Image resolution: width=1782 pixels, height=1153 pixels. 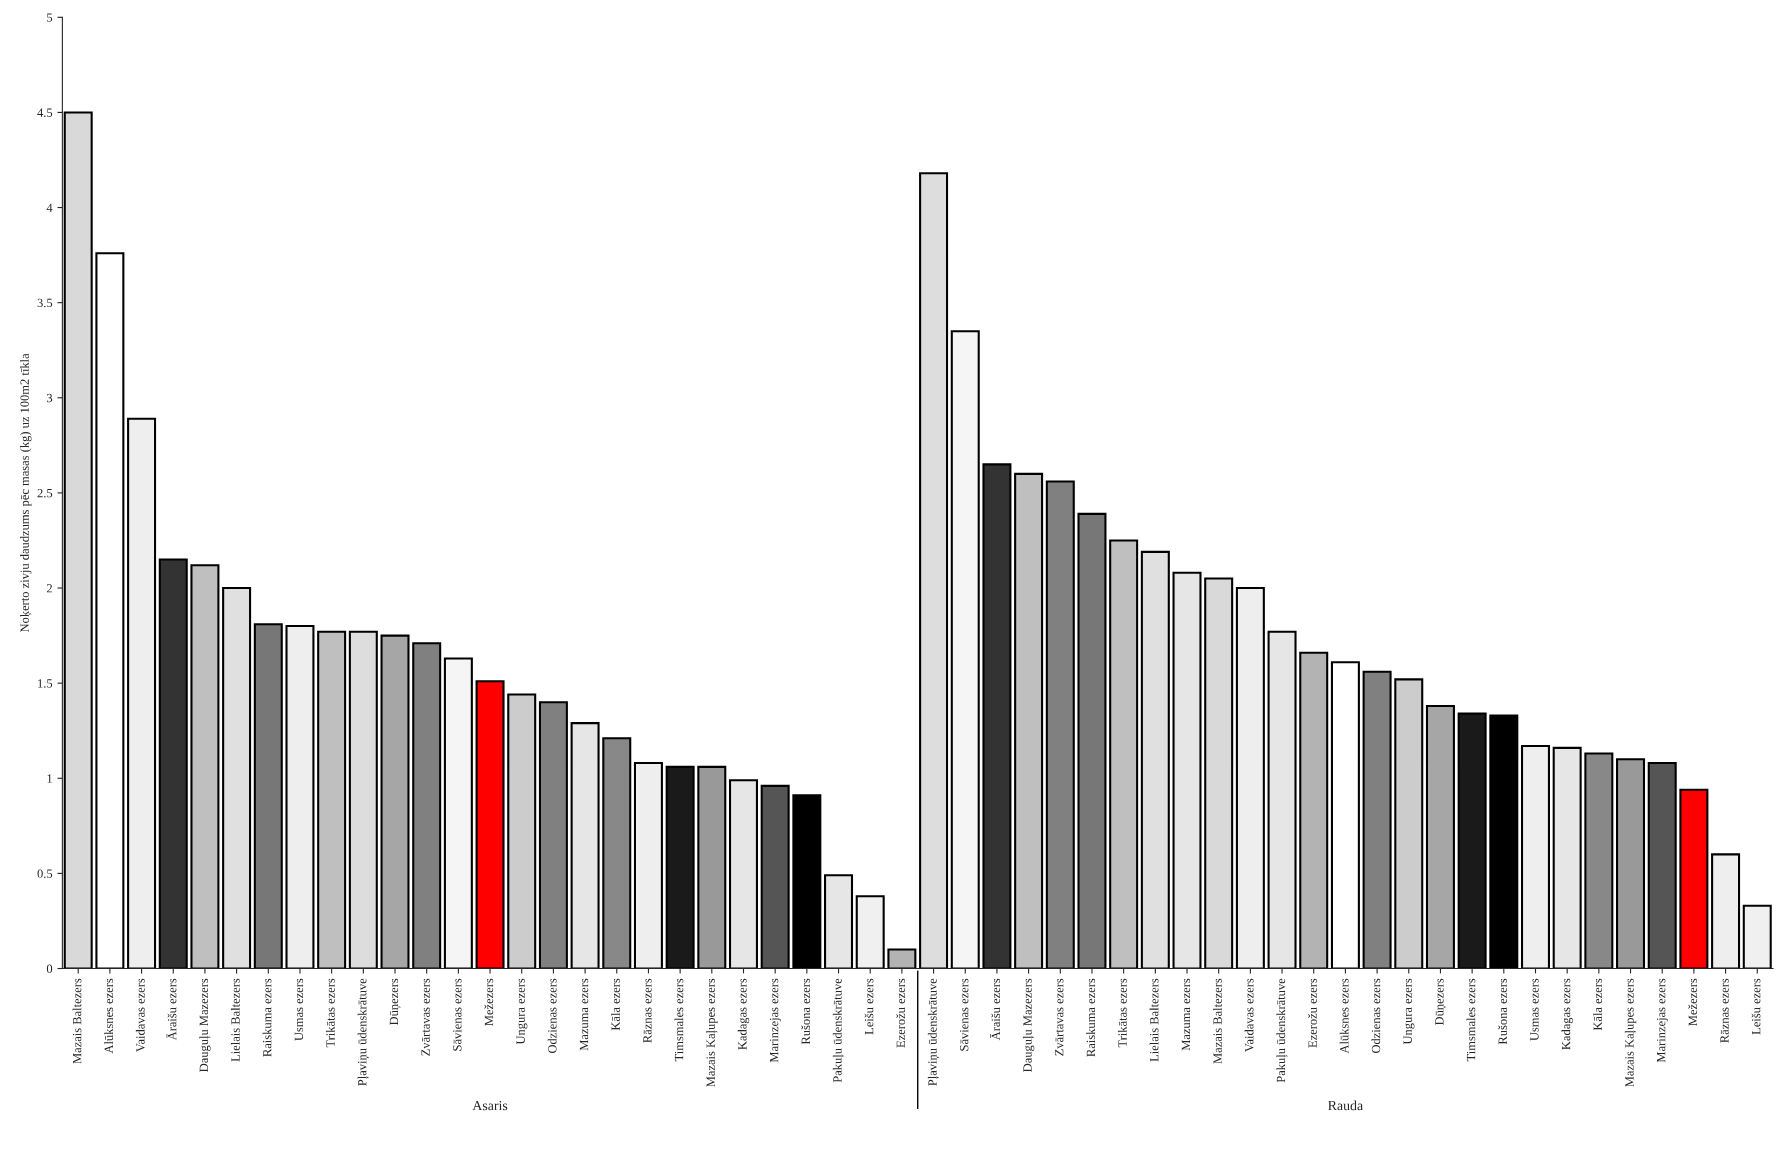 I want to click on y-tick-label: 3, so click(x=50, y=398).